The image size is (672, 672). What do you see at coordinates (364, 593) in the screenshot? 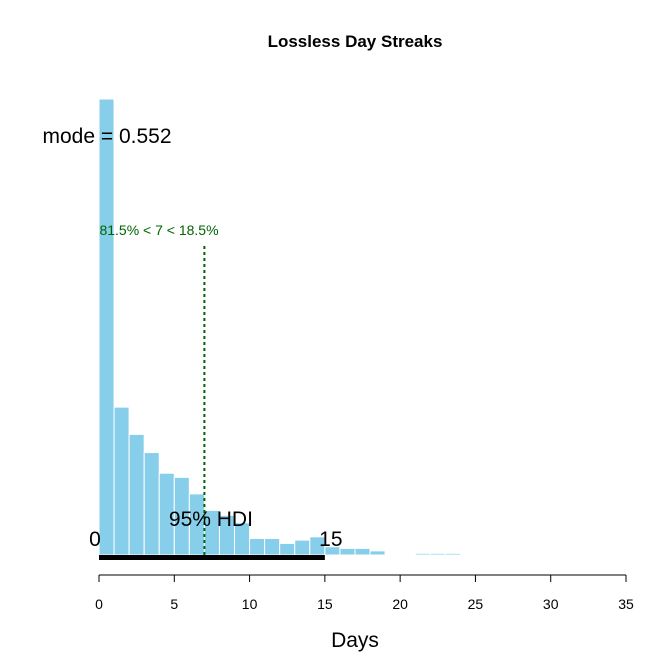
I see `x-axis: 0 5 10 15 20 25 30 35` at bounding box center [364, 593].